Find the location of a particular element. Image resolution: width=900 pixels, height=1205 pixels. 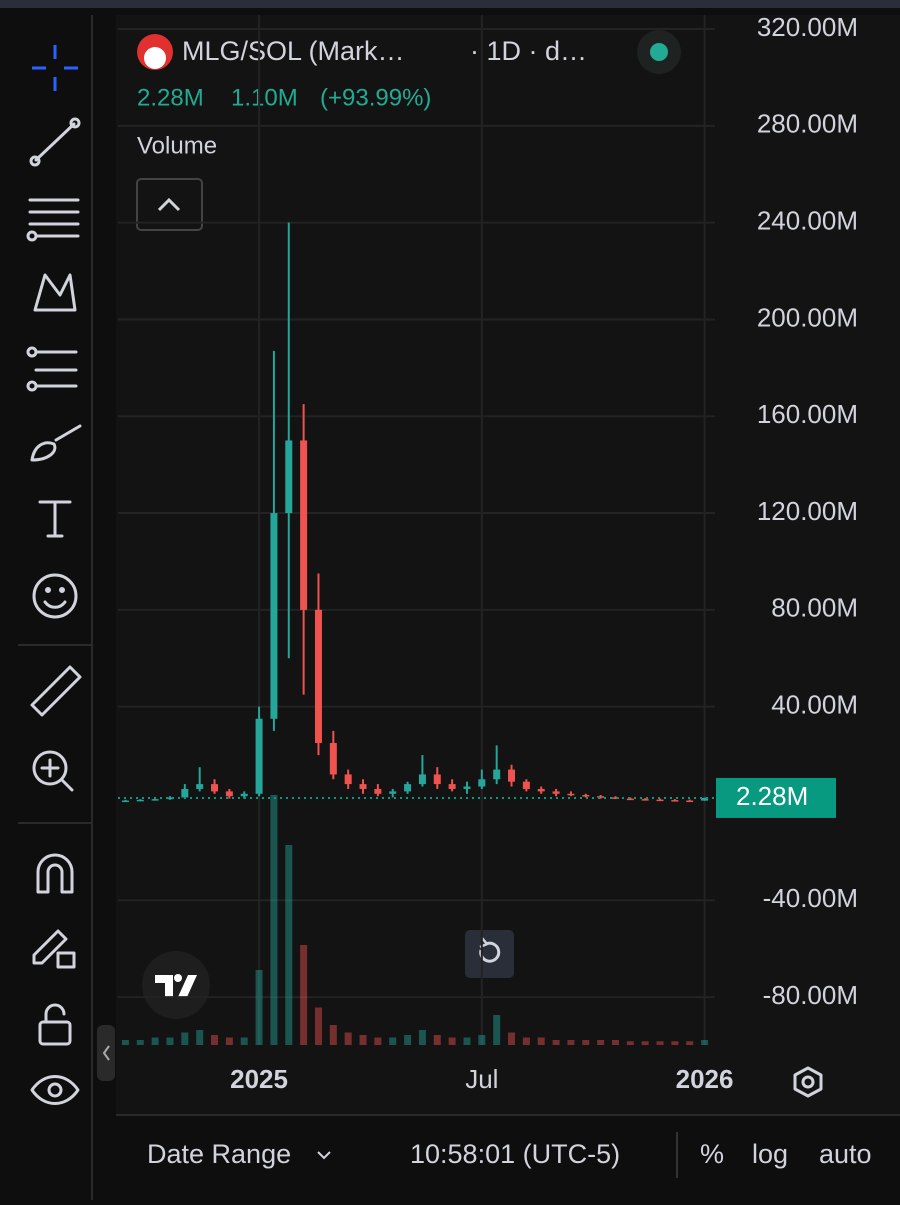

last-value: 2.28M is located at coordinates (170, 97).